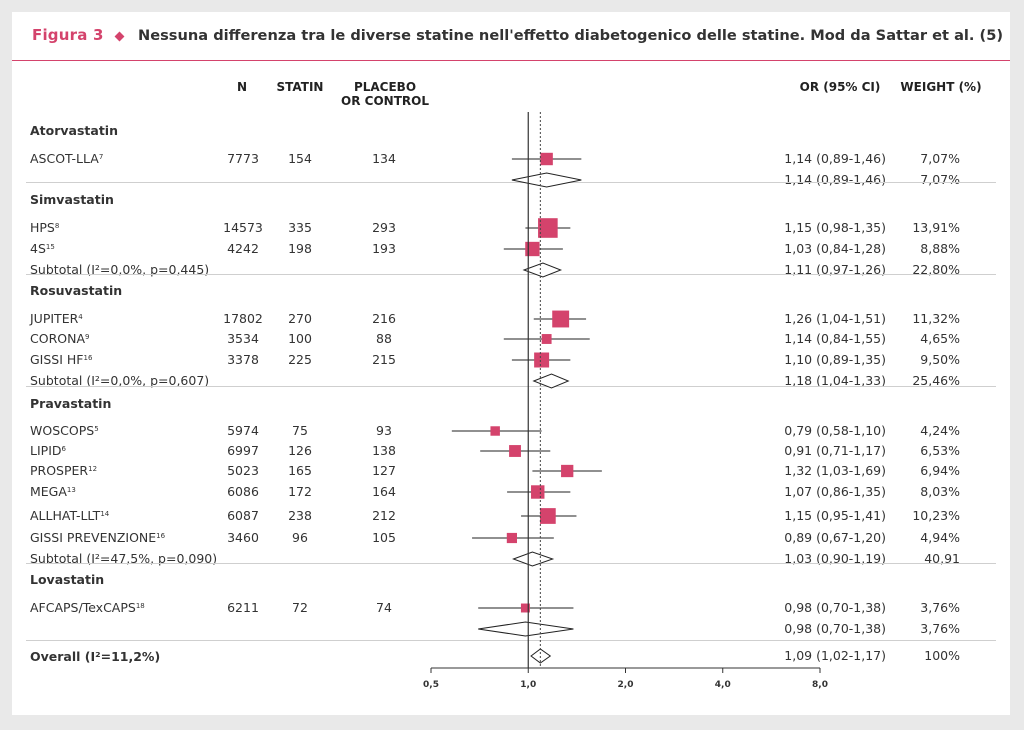 The height and width of the screenshot is (730, 1024). I want to click on cell-statin: 225, so click(300, 359).